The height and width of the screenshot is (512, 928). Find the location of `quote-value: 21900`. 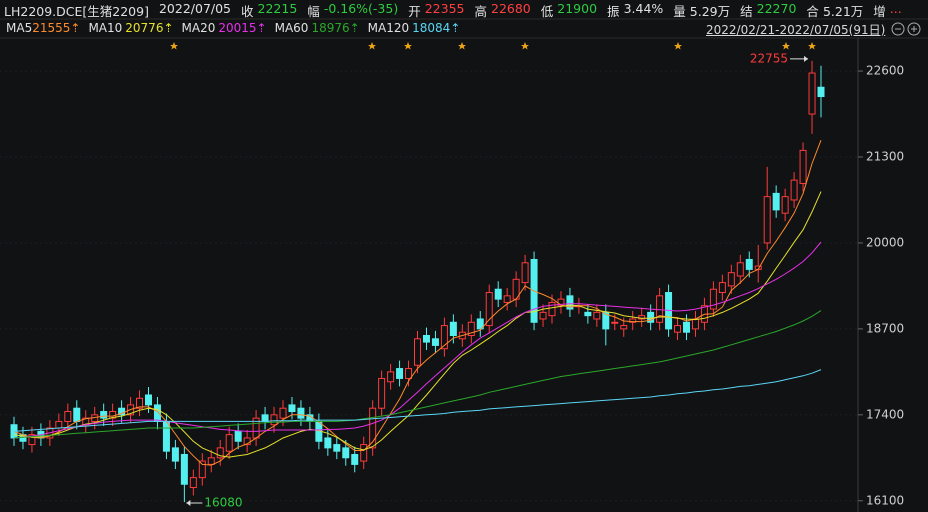

quote-value: 21900 is located at coordinates (577, 8).